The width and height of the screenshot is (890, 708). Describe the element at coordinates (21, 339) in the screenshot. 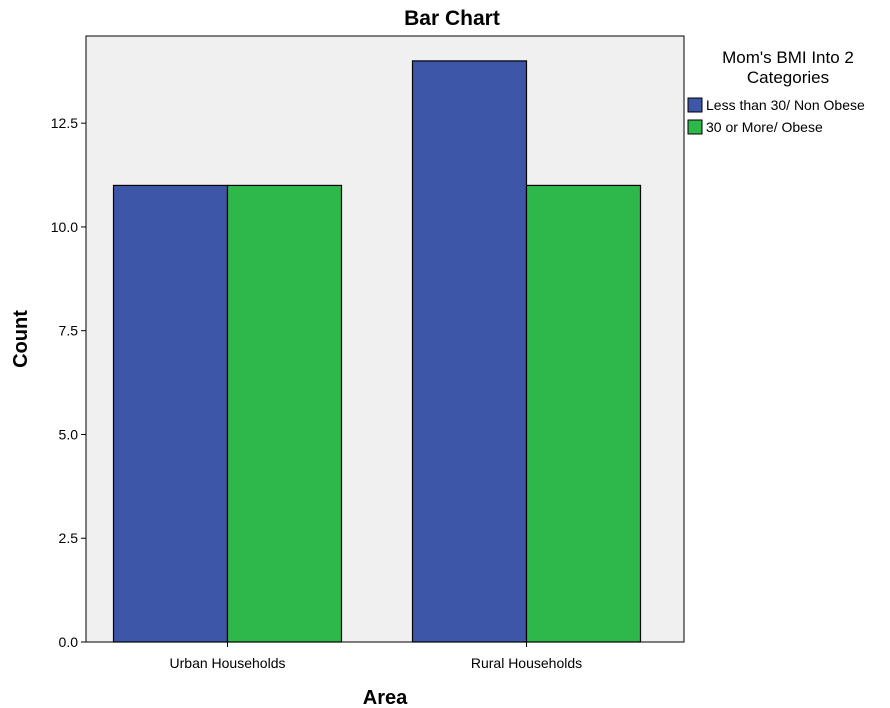

I see `y-axis-label: Count` at that location.